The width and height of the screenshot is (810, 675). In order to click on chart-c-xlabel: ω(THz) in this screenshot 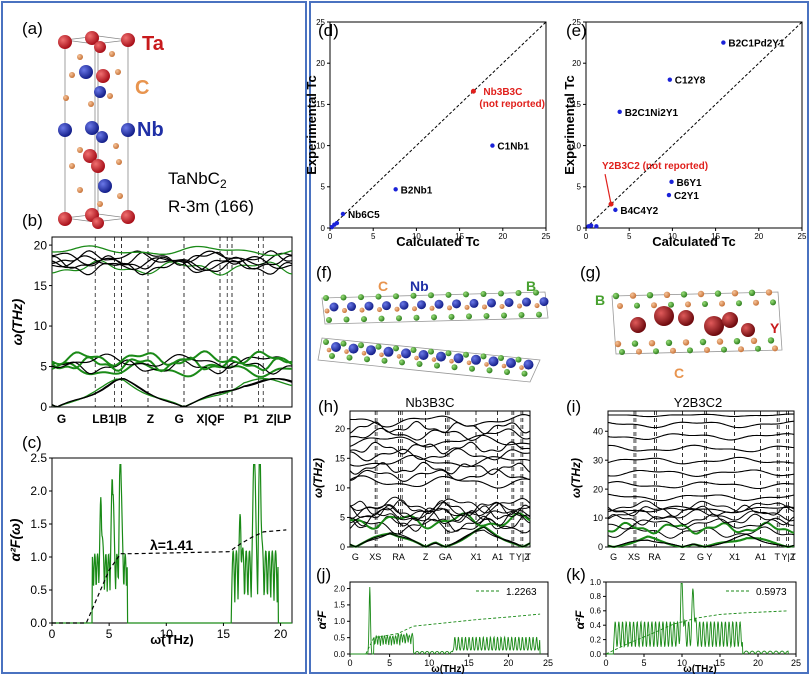, I will do `click(171, 639)`.